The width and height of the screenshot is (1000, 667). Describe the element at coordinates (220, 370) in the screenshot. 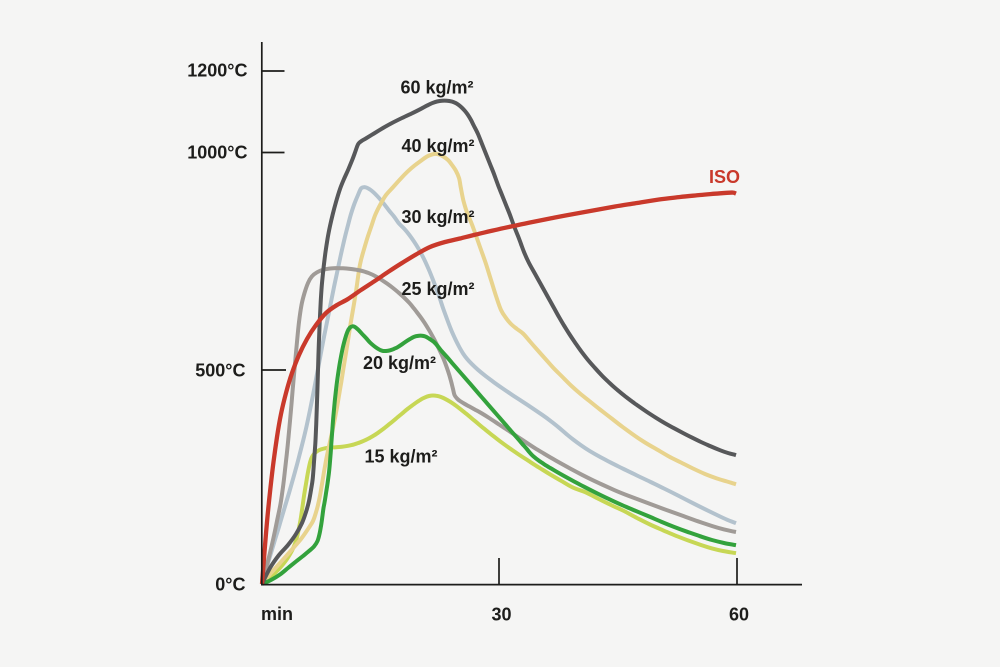

I see `svg-text: 500°C` at that location.